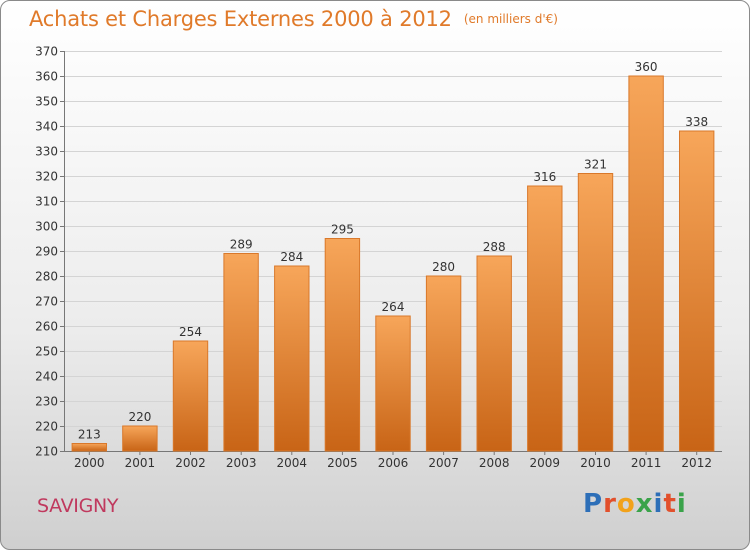  What do you see at coordinates (393, 307) in the screenshot?
I see `data-label: 264` at bounding box center [393, 307].